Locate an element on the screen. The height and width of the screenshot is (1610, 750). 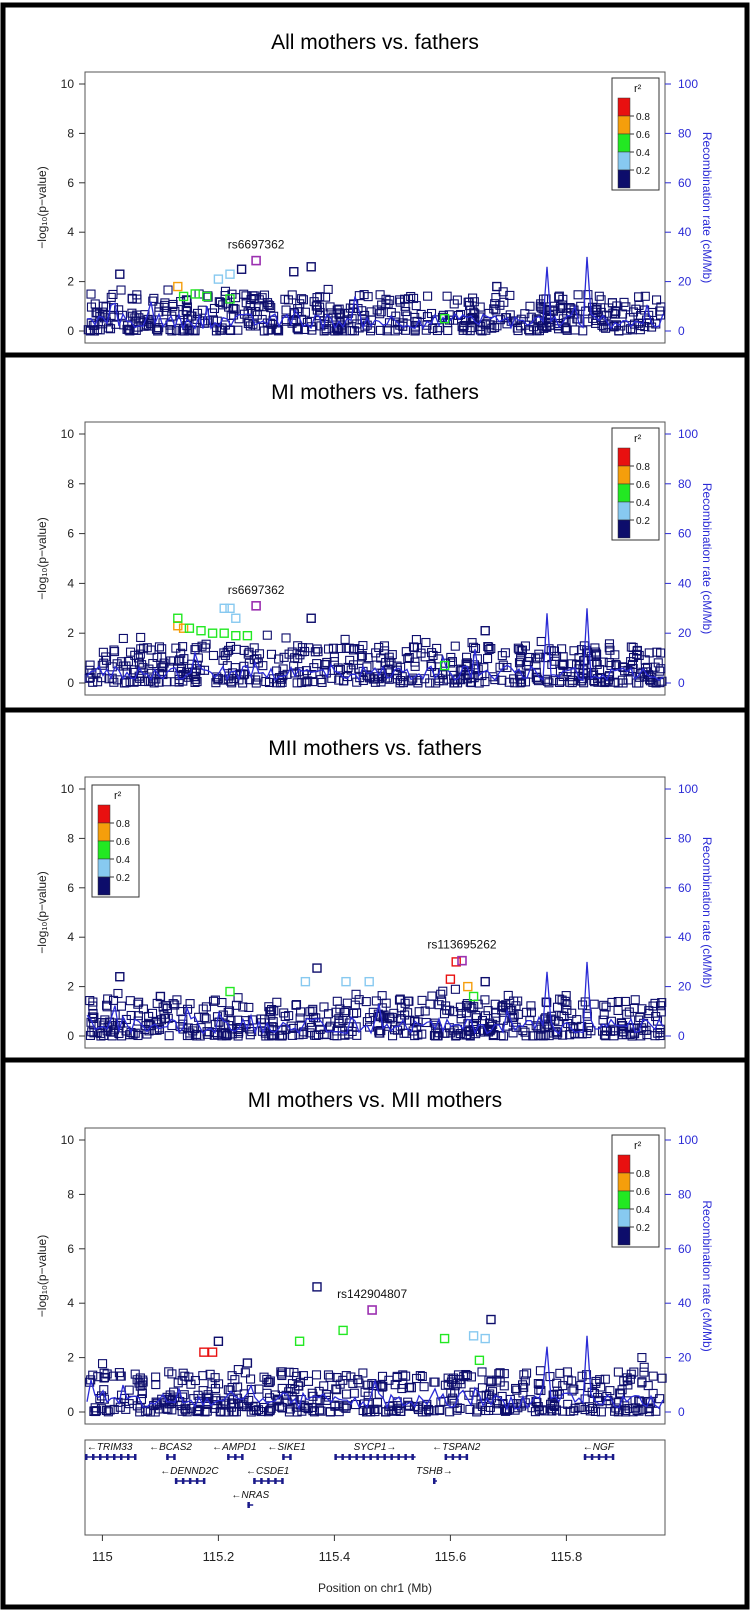
lead-snp-marker is located at coordinates (462, 960).